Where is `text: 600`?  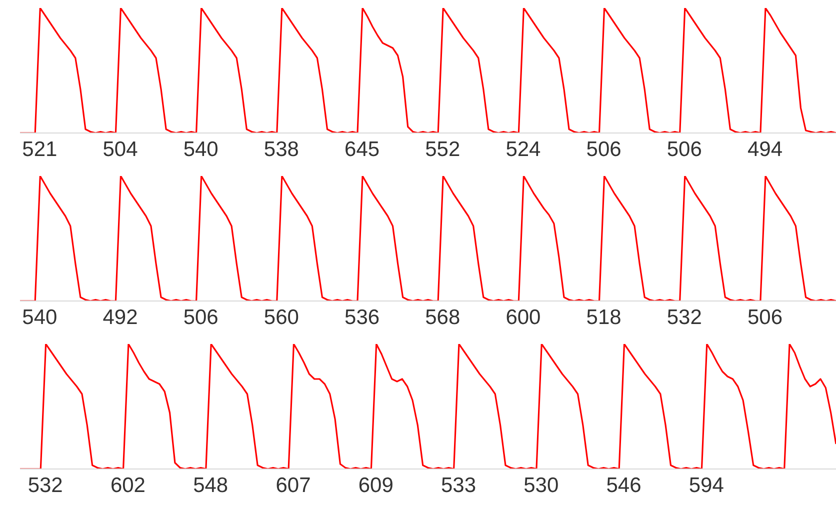 text: 600 is located at coordinates (523, 318).